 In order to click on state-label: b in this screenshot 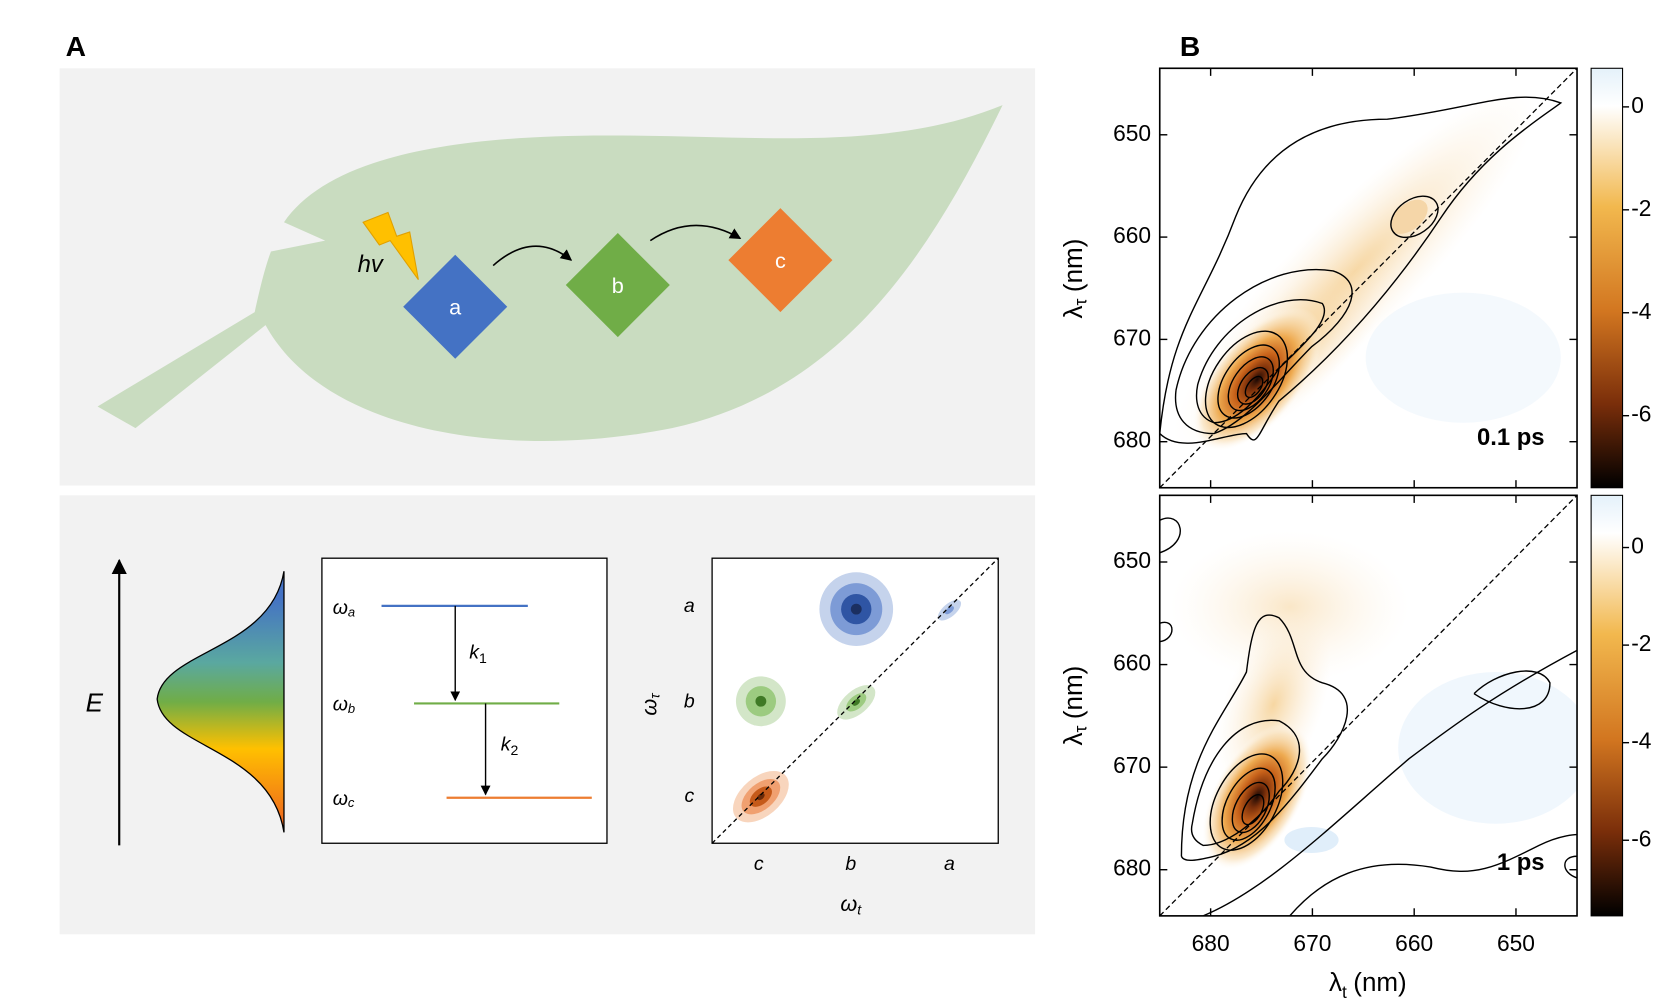, I will do `click(618, 285)`.